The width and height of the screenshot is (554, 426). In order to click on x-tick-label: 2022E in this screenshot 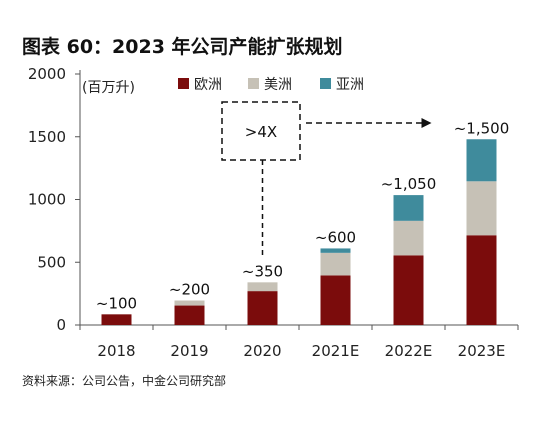, I will do `click(409, 351)`.